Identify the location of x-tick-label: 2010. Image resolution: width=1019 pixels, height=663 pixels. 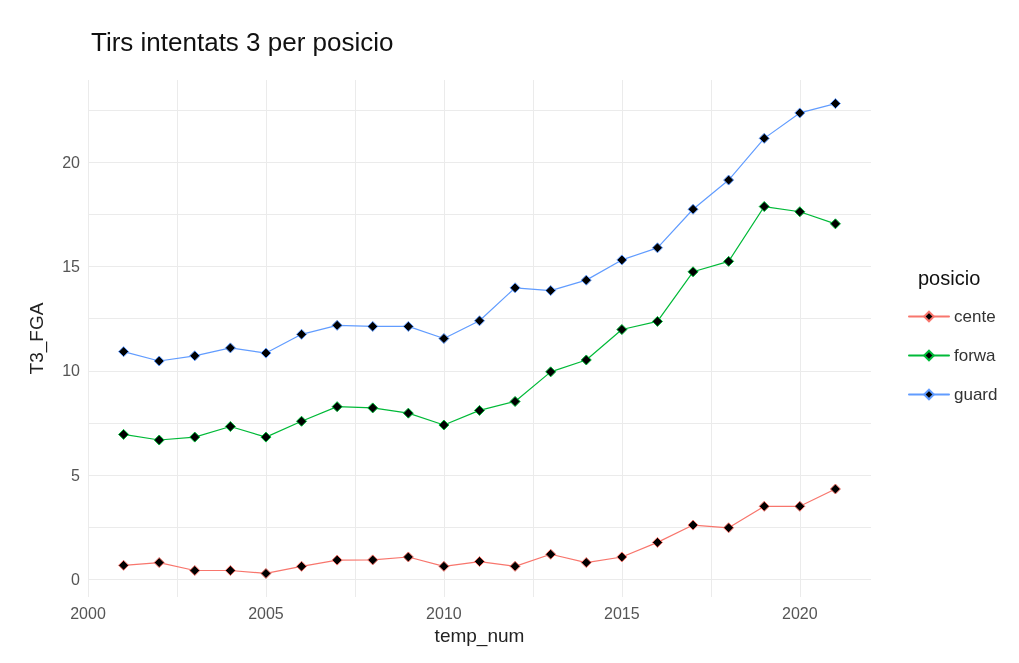
(444, 613).